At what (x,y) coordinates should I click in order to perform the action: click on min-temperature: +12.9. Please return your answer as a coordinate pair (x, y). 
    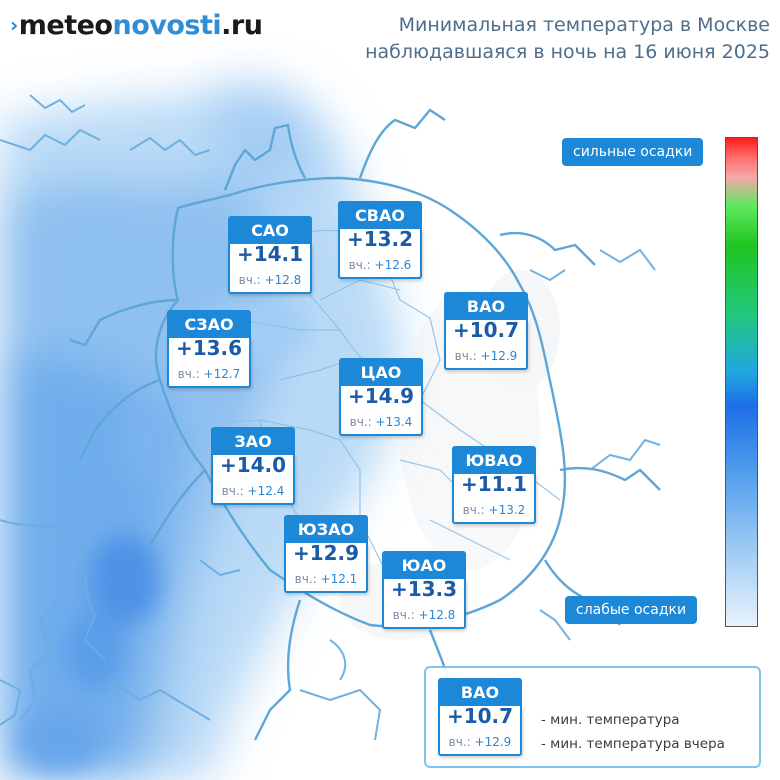
    Looking at the image, I should click on (326, 553).